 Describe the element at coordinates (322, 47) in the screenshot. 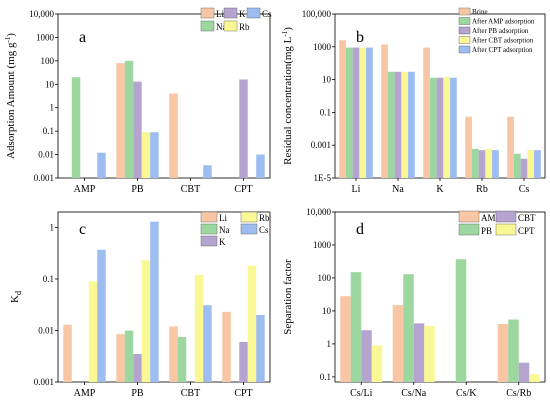

I see `y-tick-label: 1000` at that location.